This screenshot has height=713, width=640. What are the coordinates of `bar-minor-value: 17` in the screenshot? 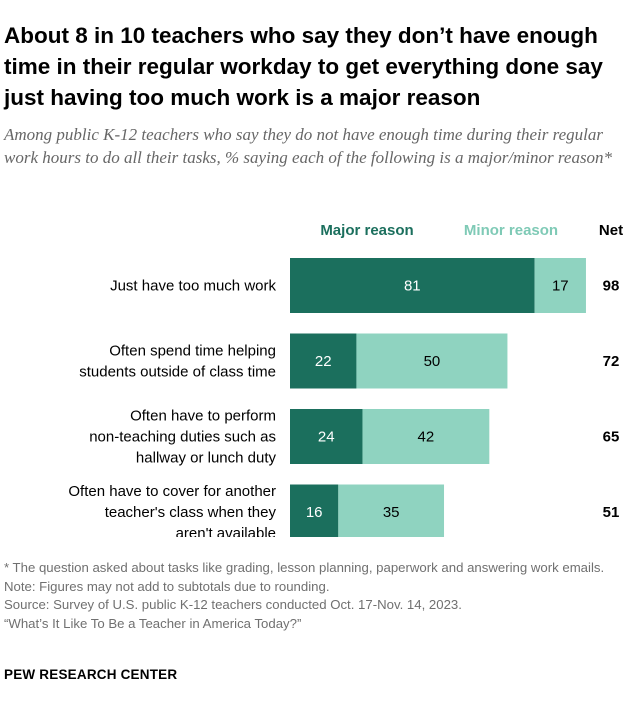 It's located at (560, 286).